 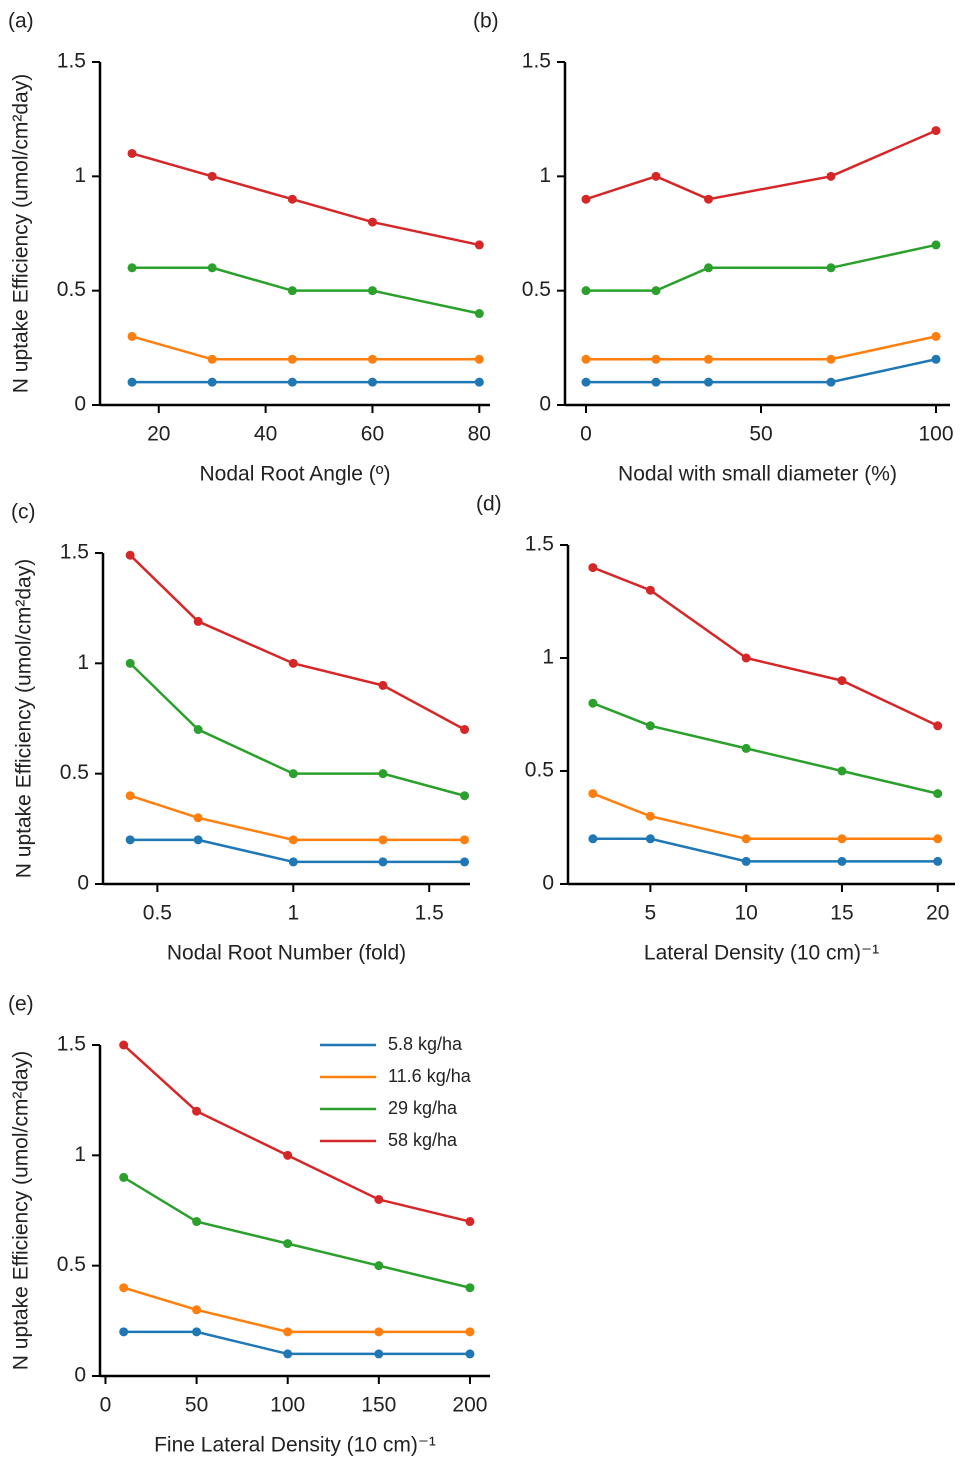 I want to click on x-tick-label: 5, so click(x=651, y=913).